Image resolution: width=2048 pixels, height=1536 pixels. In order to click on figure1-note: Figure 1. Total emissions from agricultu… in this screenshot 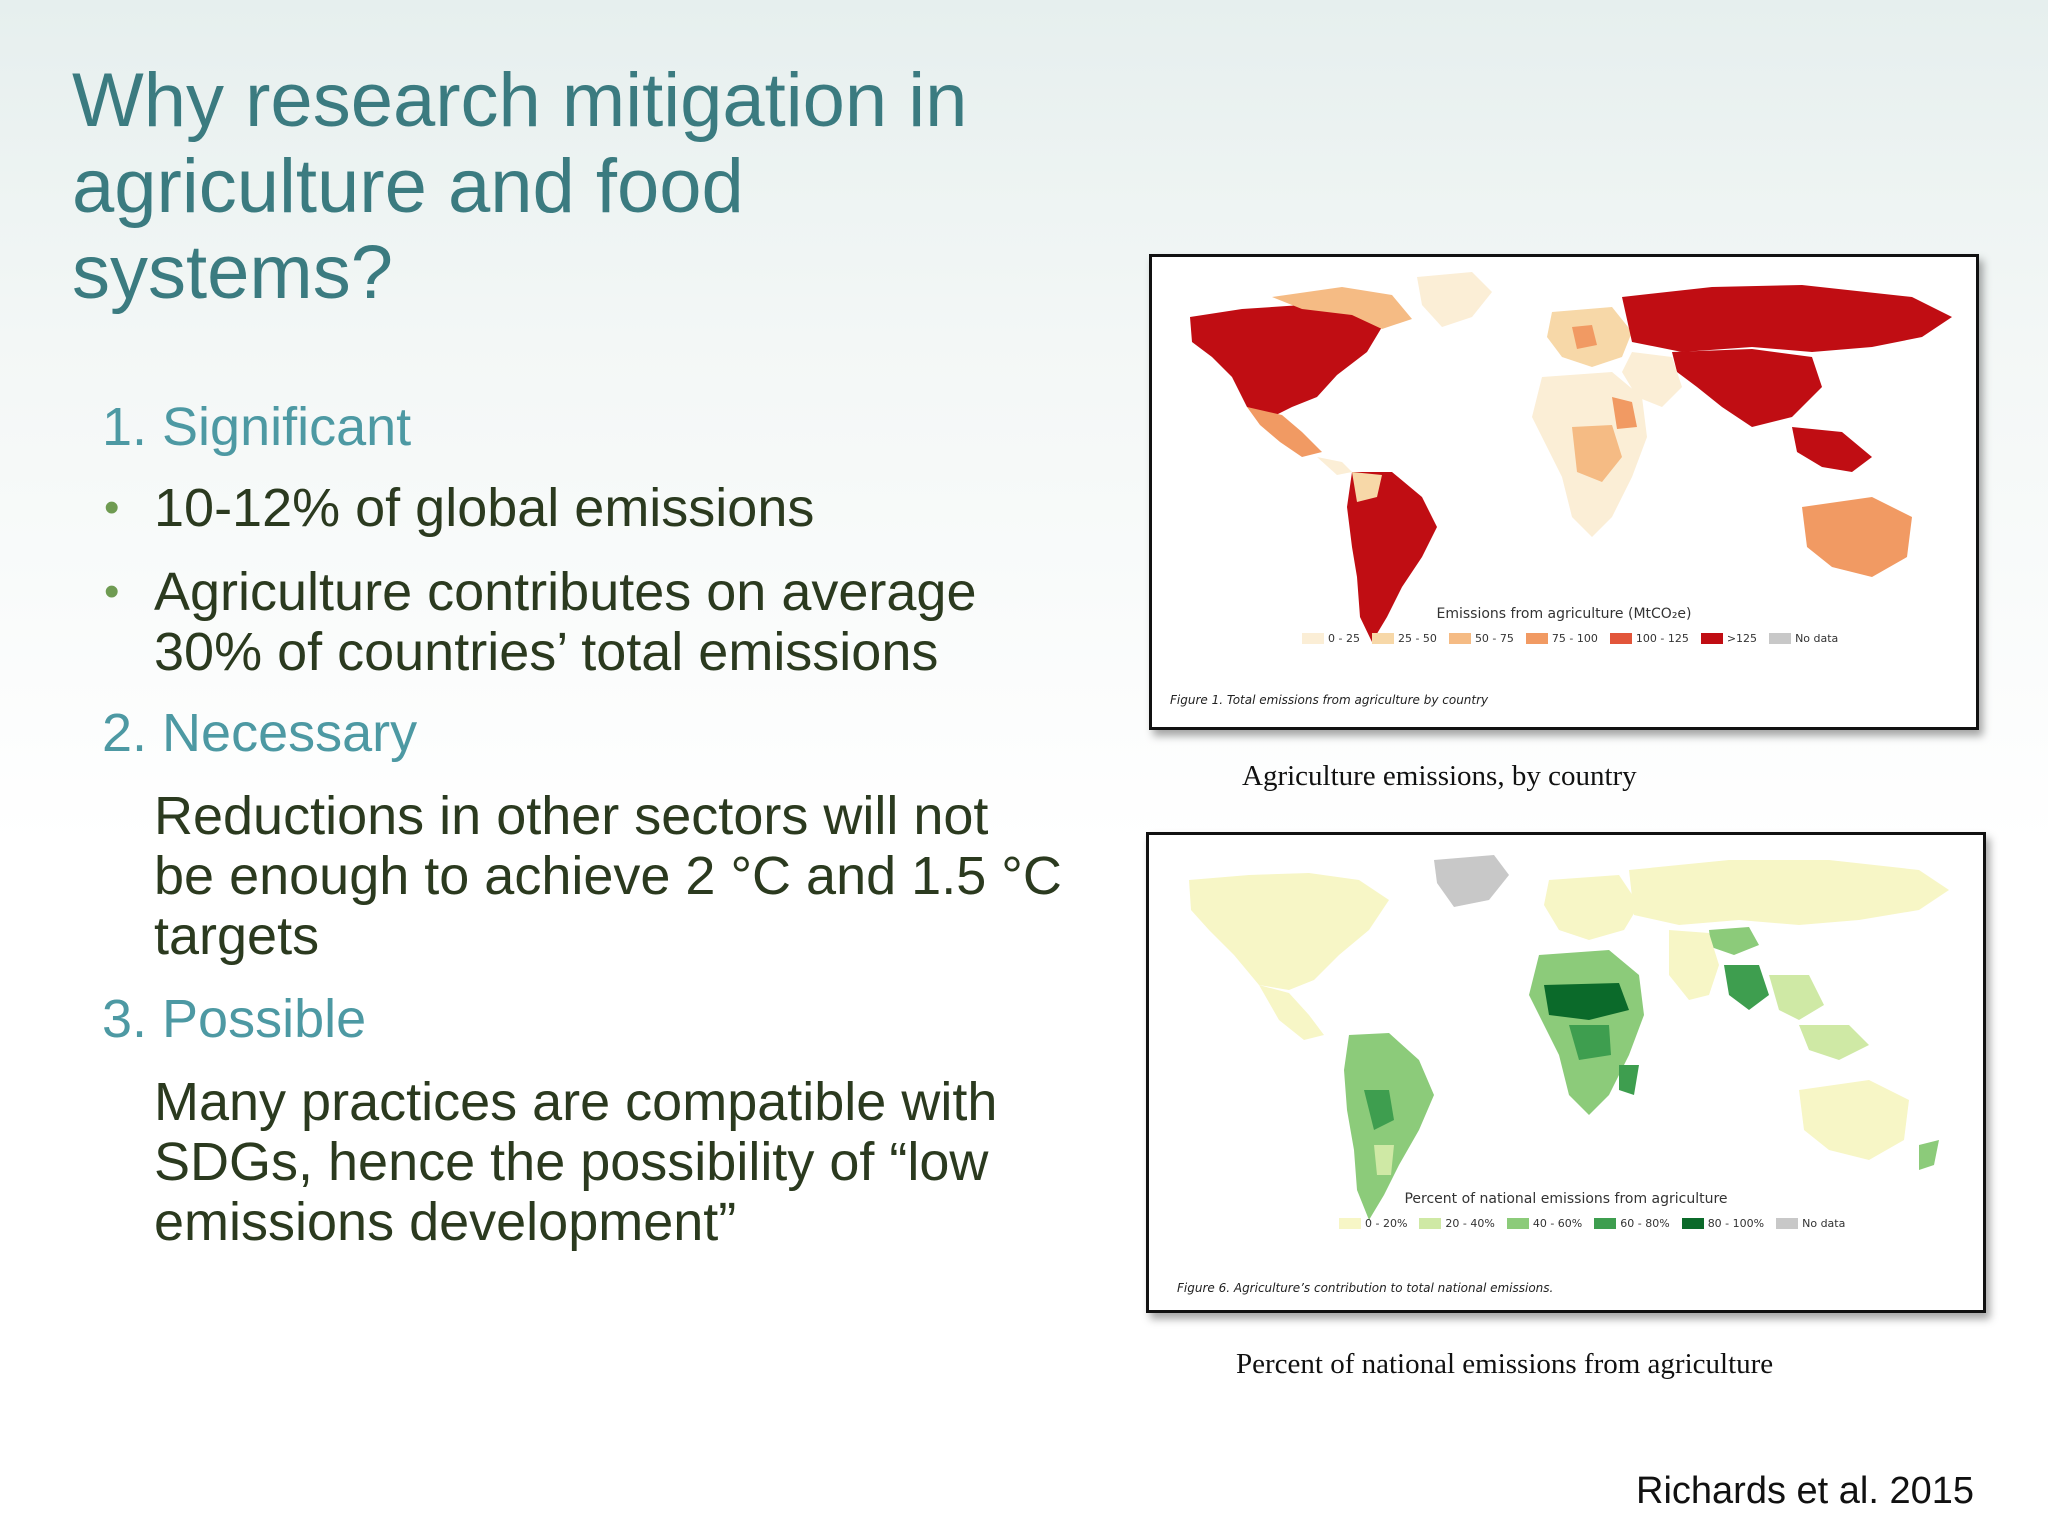, I will do `click(1329, 700)`.